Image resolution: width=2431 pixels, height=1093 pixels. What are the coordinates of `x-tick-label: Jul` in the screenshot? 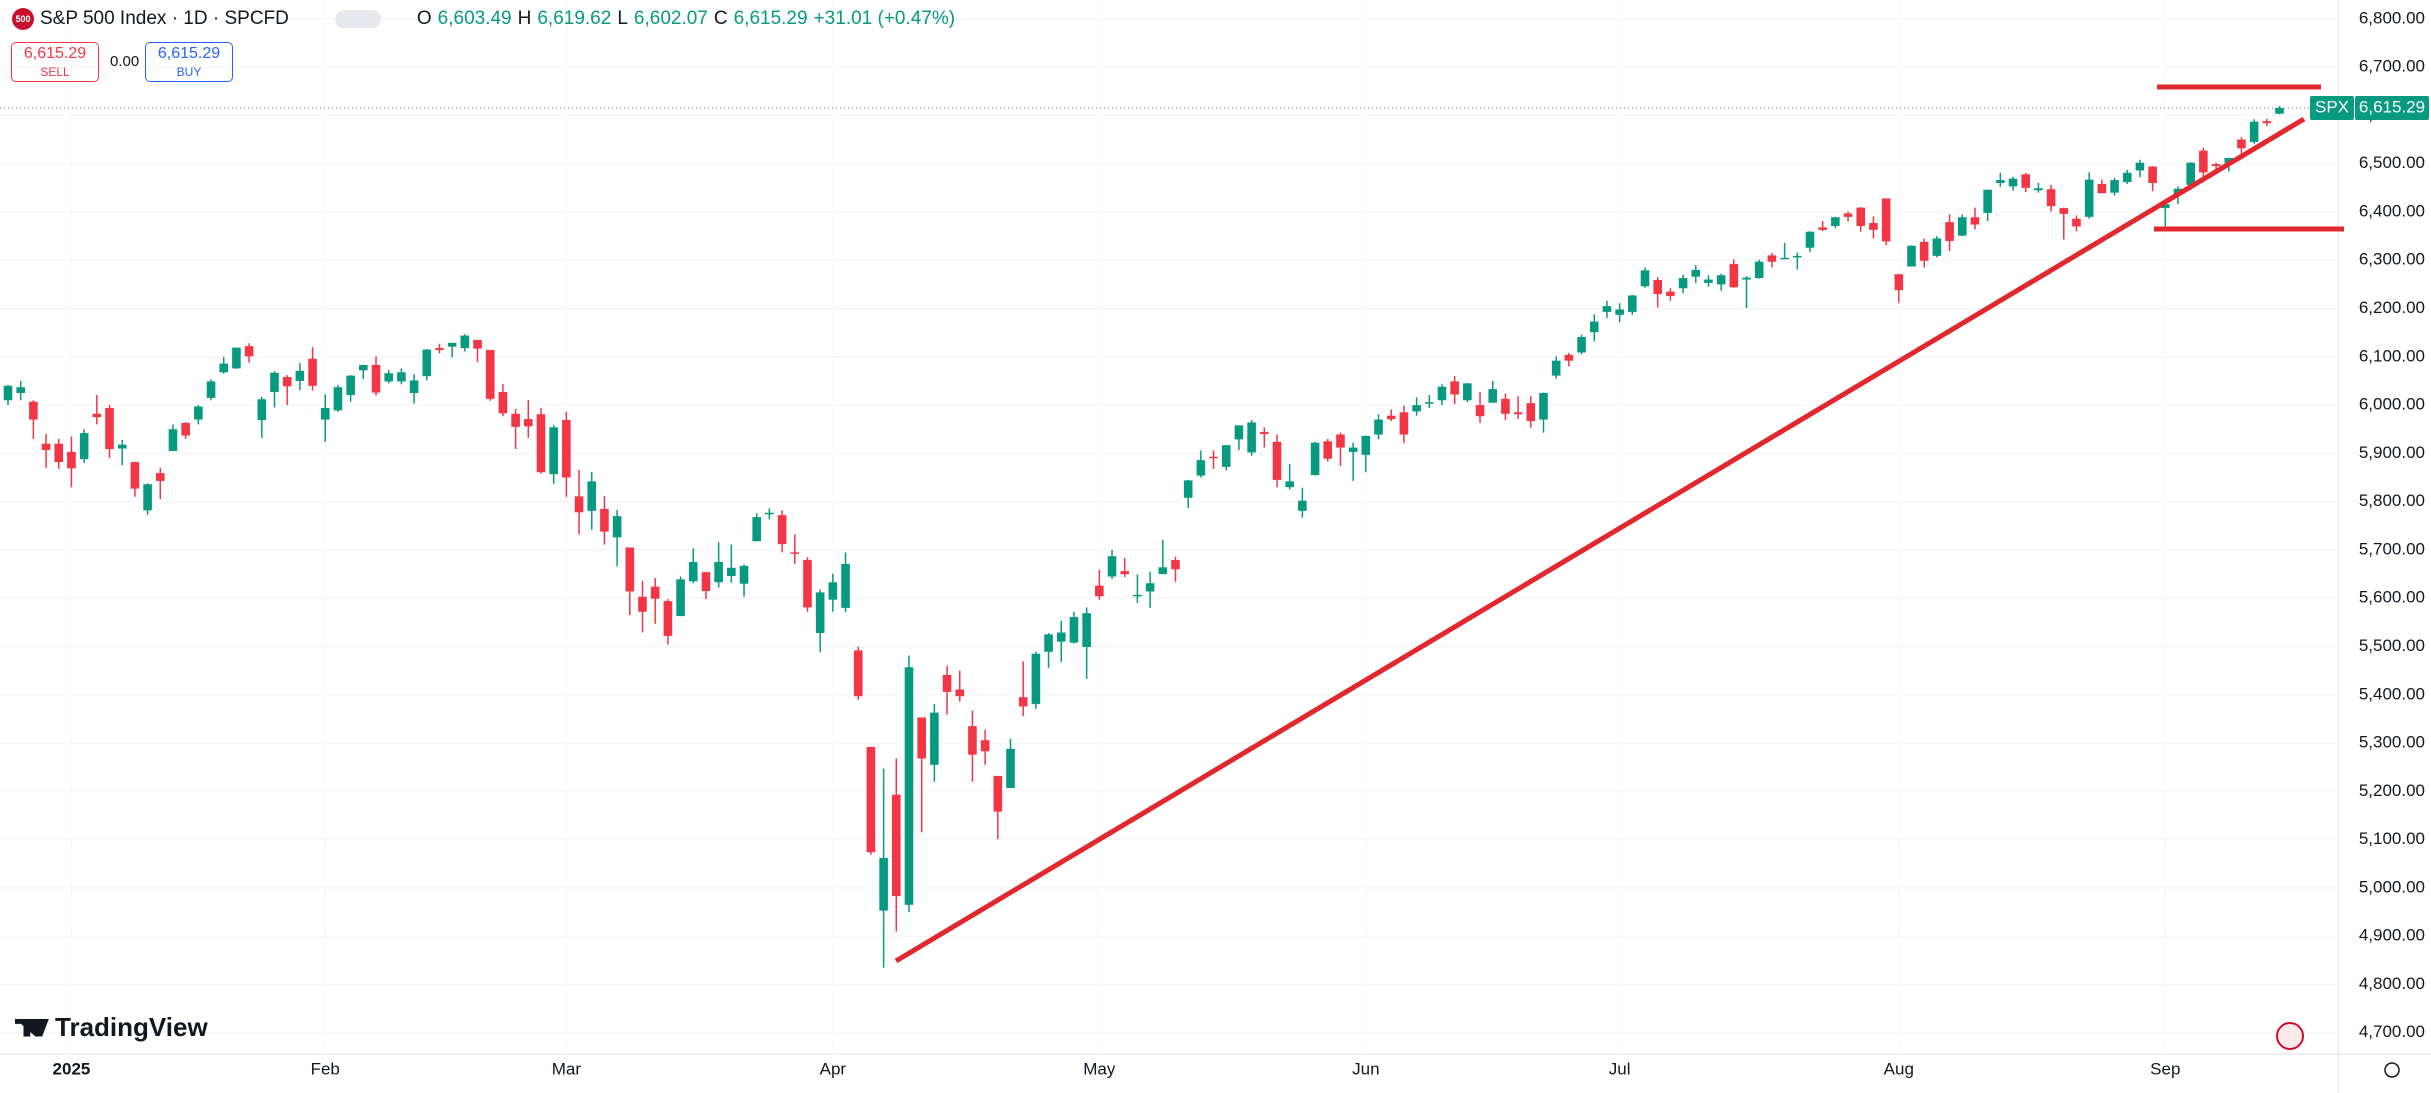 It's located at (1620, 1068).